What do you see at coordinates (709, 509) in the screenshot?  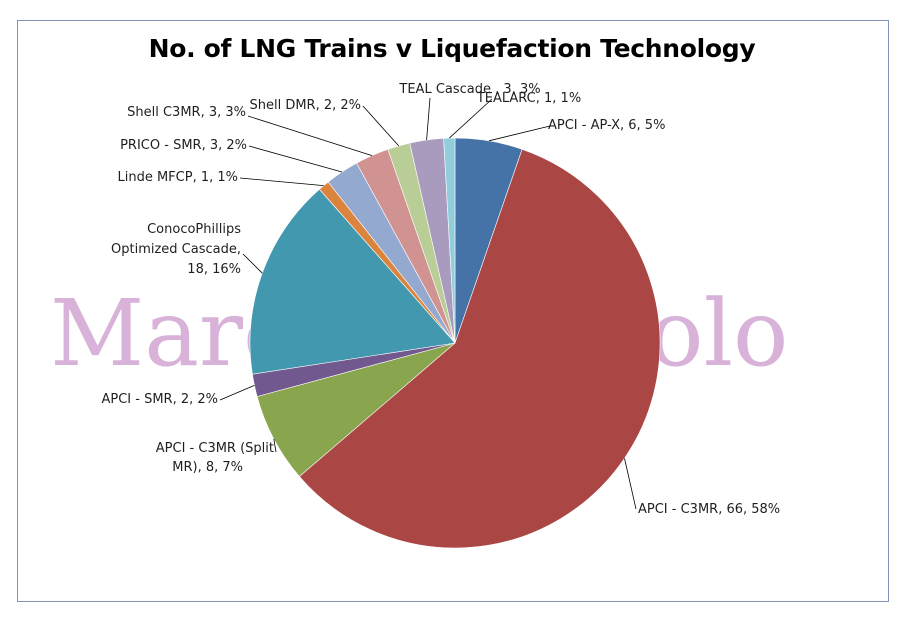 I see `data-label: APCI - C3MR, 66, 58%` at bounding box center [709, 509].